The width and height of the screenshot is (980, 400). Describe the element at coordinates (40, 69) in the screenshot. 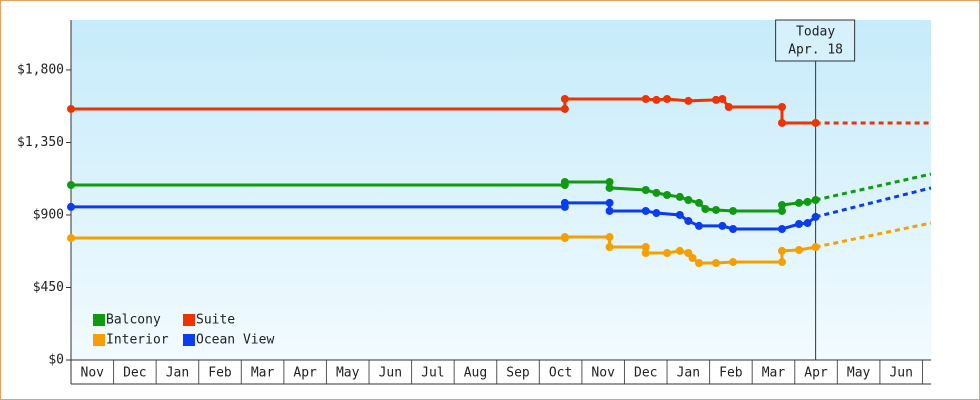

I see `y-tick-label: $1,800` at that location.